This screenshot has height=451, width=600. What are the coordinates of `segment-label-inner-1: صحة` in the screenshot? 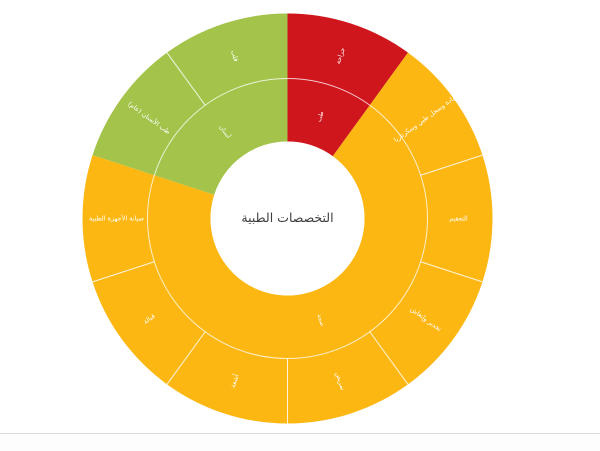 It's located at (320, 320).